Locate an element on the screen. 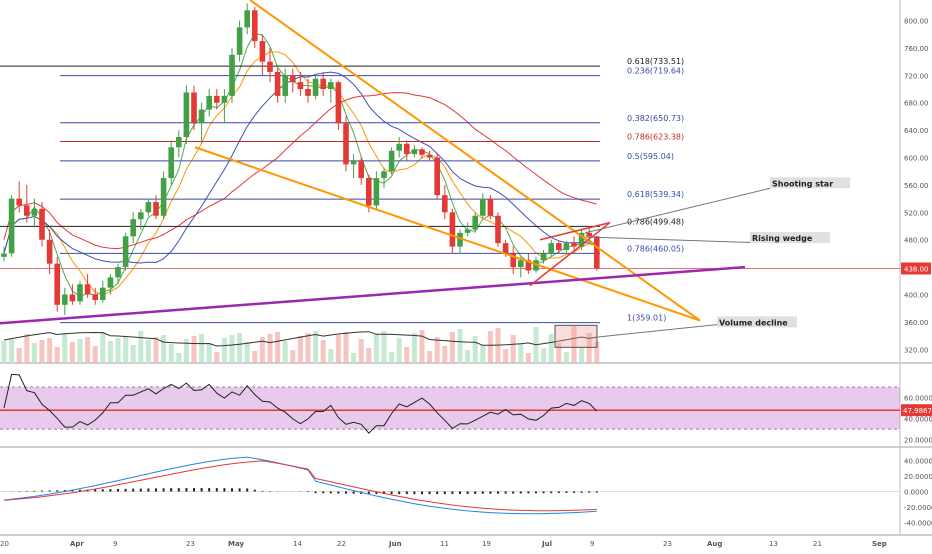  price-tick-label: 560.00 is located at coordinates (916, 186).